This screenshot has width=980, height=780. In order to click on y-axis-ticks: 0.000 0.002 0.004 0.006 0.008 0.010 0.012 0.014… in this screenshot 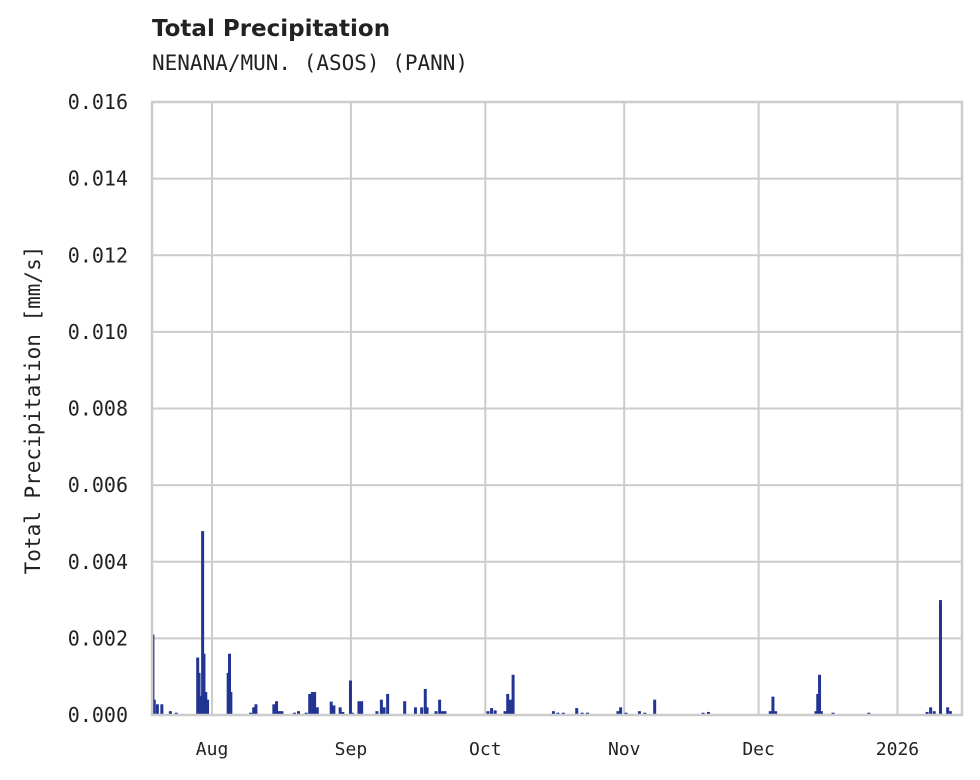, I will do `click(98, 408)`.